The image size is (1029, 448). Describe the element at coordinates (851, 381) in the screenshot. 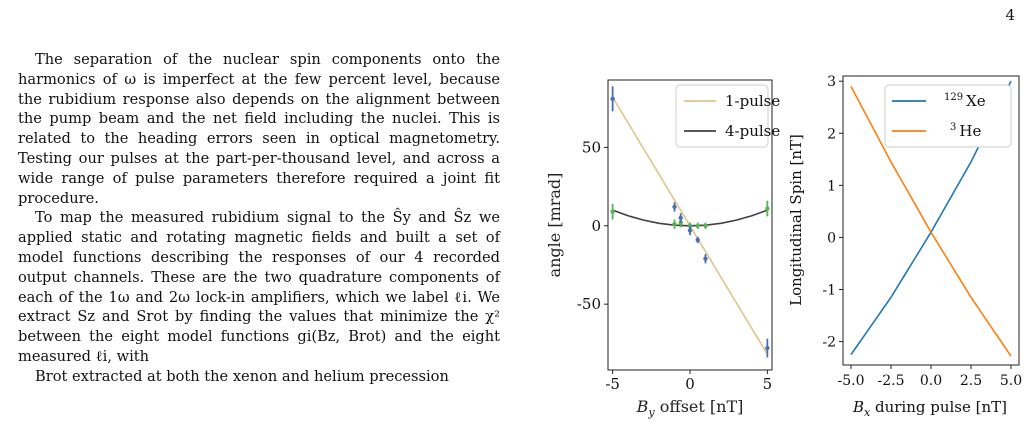

I see `x-tick-label: -5.0` at that location.